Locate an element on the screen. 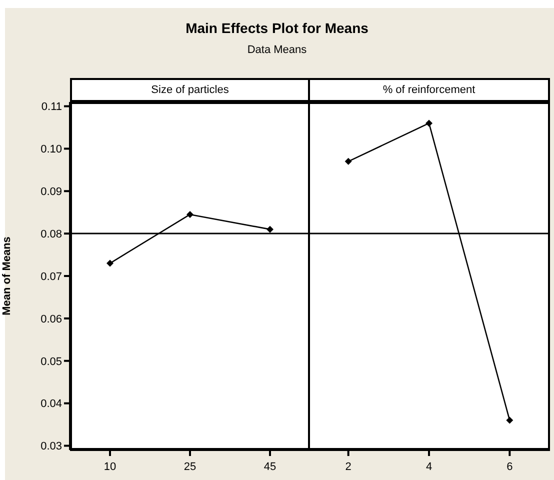 The image size is (554, 480). y-tick-label: 0.05 is located at coordinates (51, 362).